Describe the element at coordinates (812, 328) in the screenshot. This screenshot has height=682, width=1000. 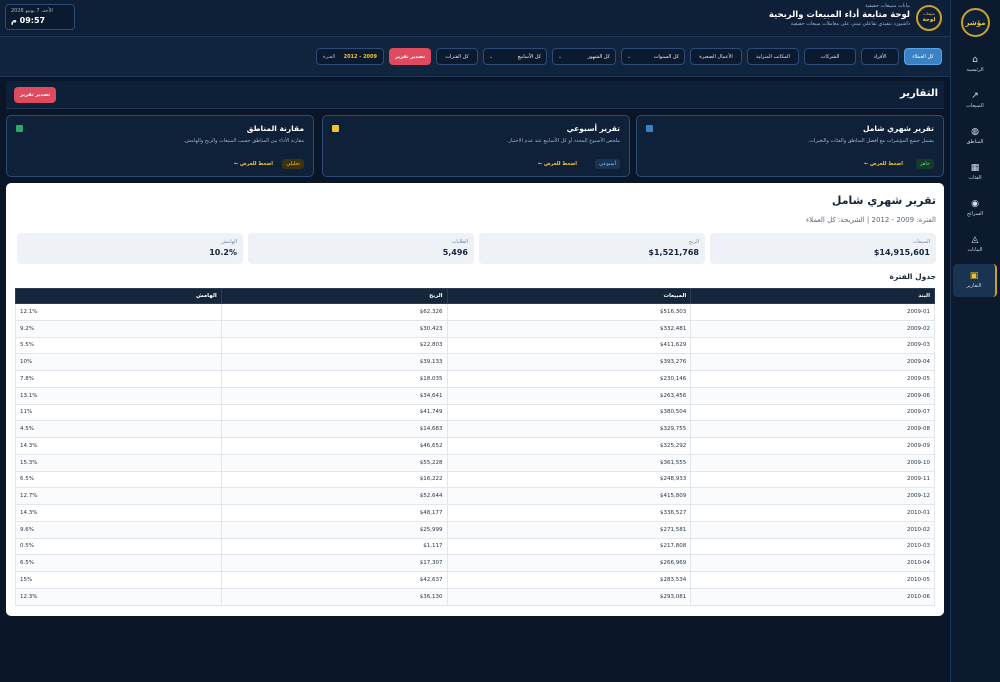
I see `table-cell: 2009-02` at that location.